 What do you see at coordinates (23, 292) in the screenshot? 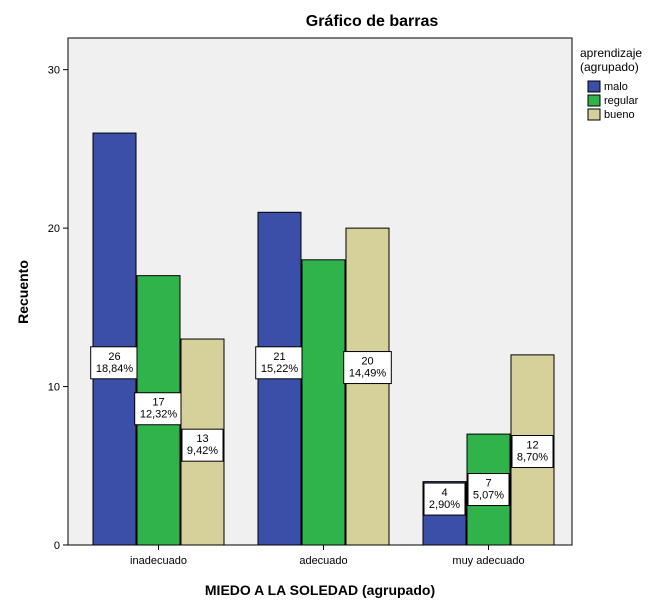
I see `y-axis-title: Recuento` at bounding box center [23, 292].